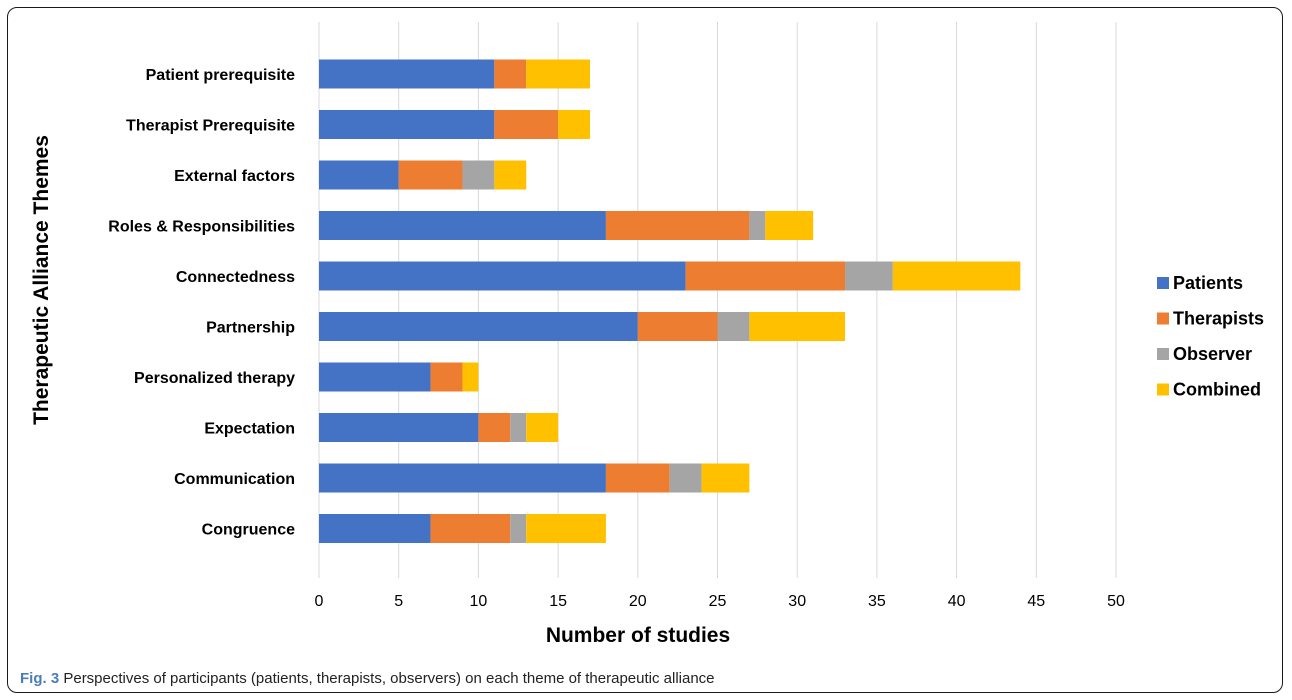 The height and width of the screenshot is (700, 1292). I want to click on x-tick-label: 25, so click(718, 601).